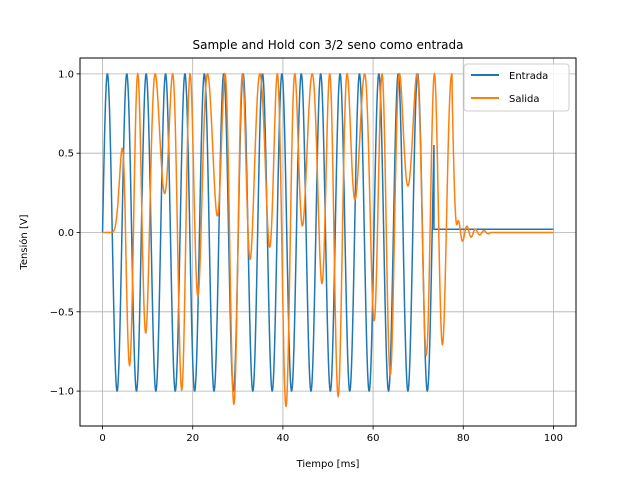 The width and height of the screenshot is (640, 480). I want to click on y-tick-label: −0.5, so click(62, 312).